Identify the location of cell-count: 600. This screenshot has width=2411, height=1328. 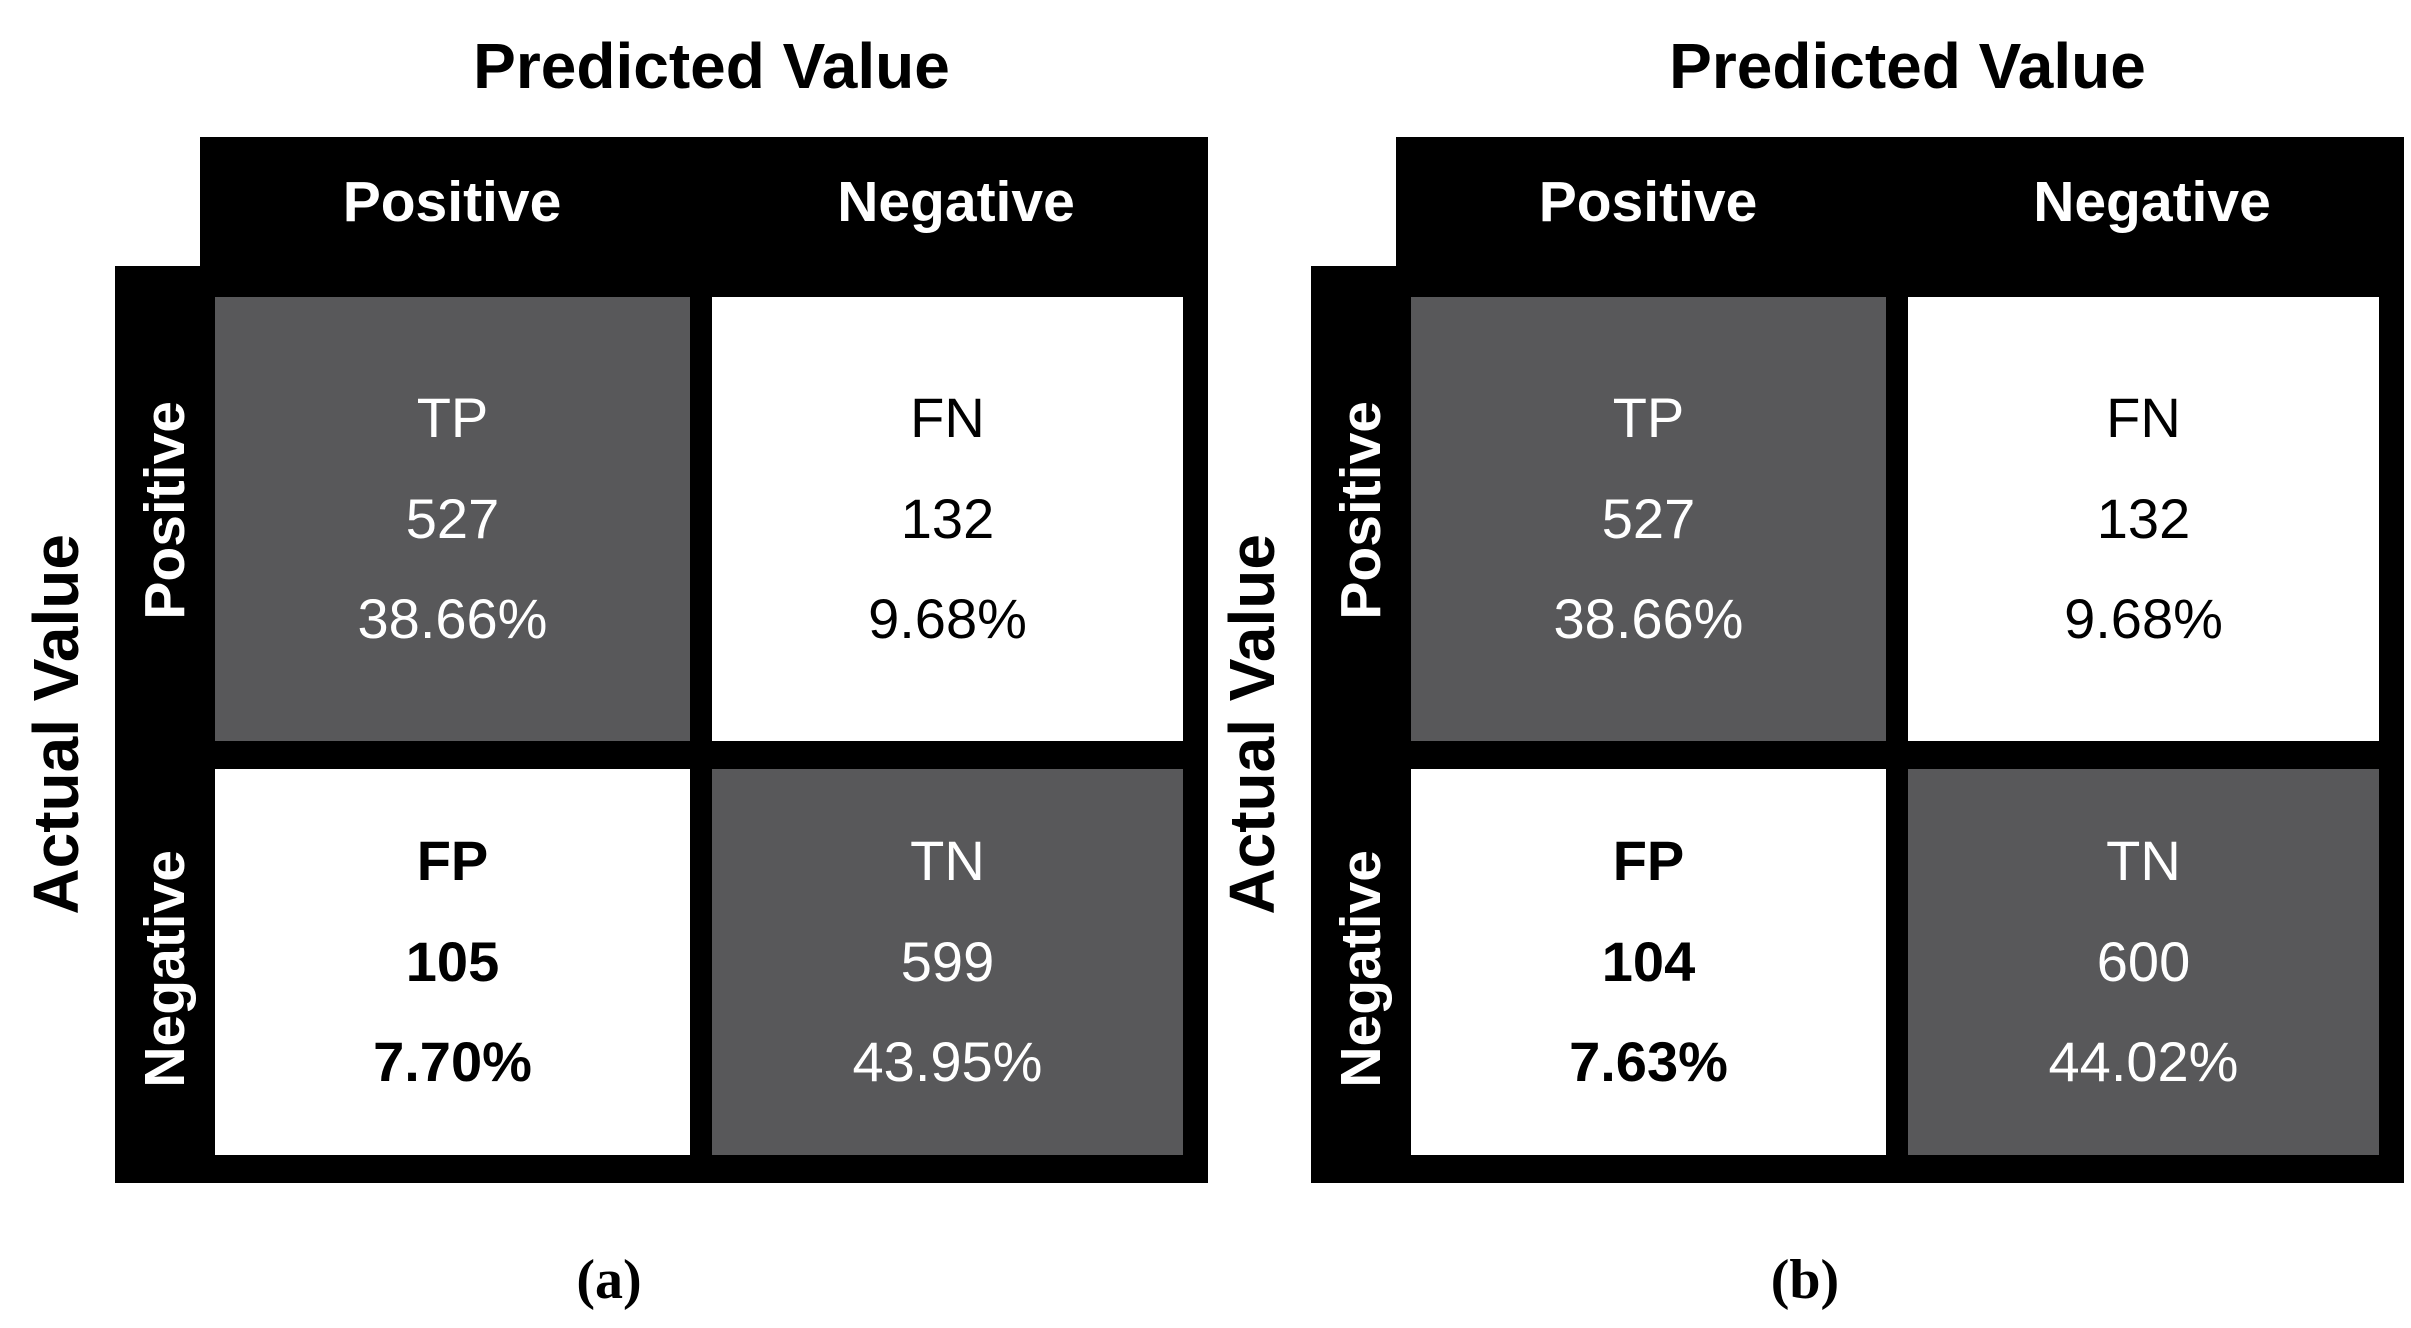
(2143, 961).